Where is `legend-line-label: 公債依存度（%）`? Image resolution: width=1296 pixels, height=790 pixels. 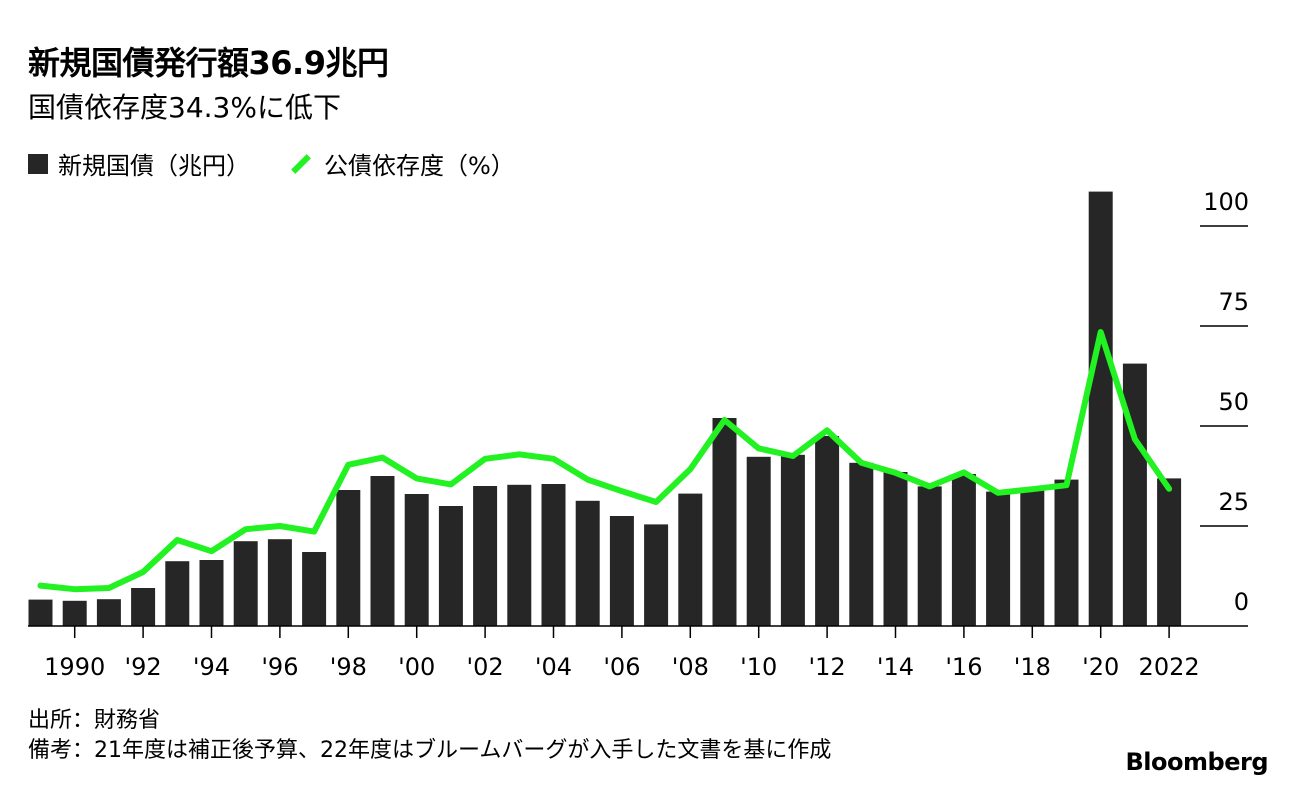
legend-line-label: 公債依存度（%） is located at coordinates (419, 166).